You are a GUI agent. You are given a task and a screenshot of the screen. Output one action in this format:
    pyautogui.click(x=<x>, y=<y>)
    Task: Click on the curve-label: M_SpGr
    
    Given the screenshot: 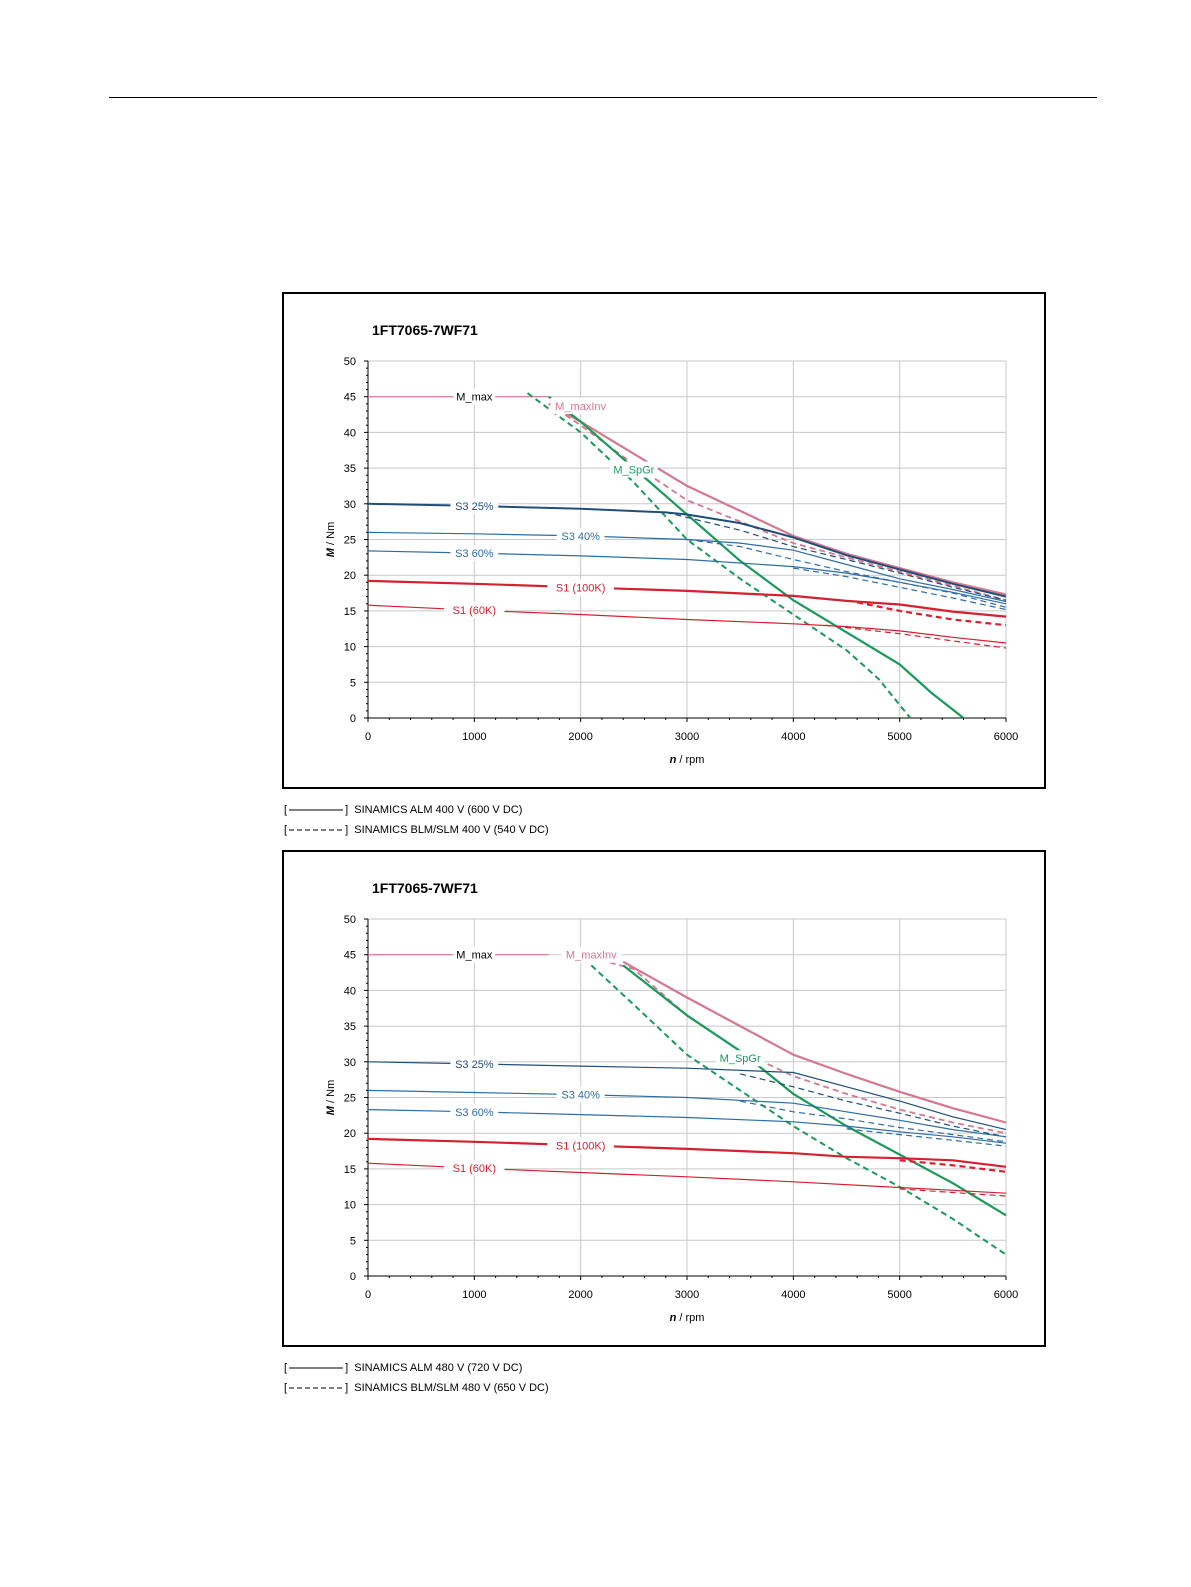 What is the action you would take?
    pyautogui.click(x=740, y=1058)
    